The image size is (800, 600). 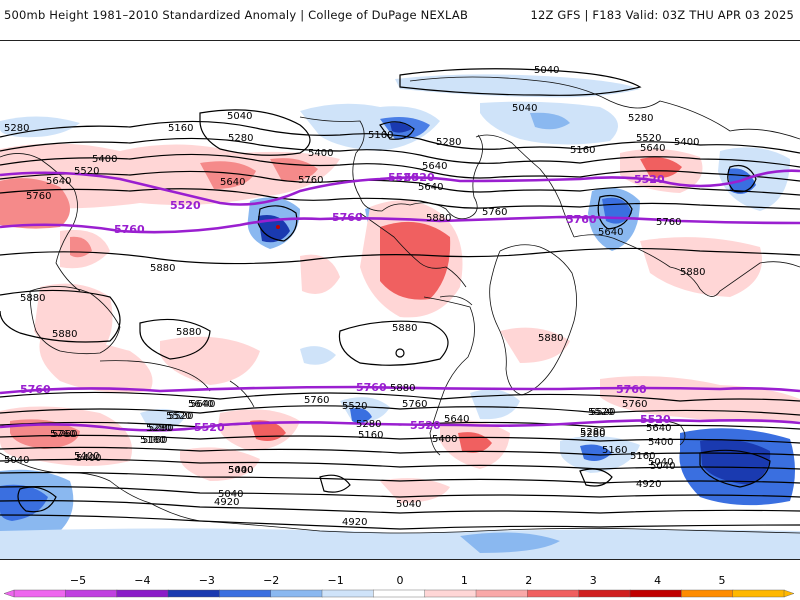 I want to click on colorbar-tick-label: 2, so click(x=528, y=580).